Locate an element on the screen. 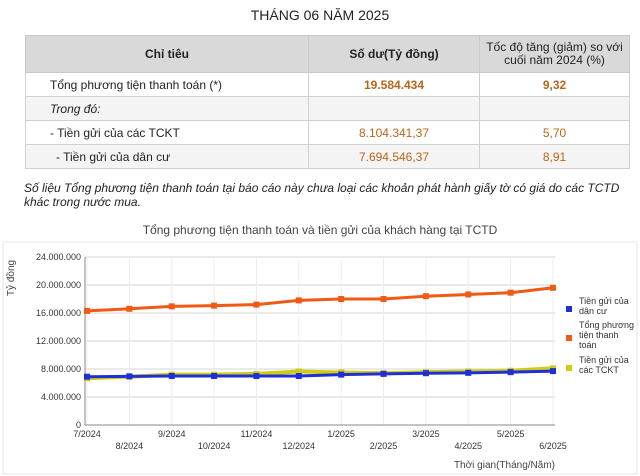 This screenshot has height=476, width=640. table-row: Trong đó: is located at coordinates (327, 108).